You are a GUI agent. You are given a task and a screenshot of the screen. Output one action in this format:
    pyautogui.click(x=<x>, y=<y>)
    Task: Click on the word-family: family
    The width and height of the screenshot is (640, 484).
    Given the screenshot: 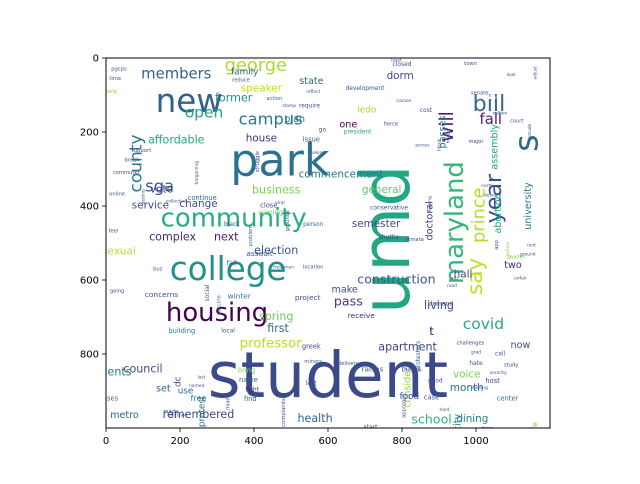 What is the action you would take?
    pyautogui.click(x=244, y=73)
    